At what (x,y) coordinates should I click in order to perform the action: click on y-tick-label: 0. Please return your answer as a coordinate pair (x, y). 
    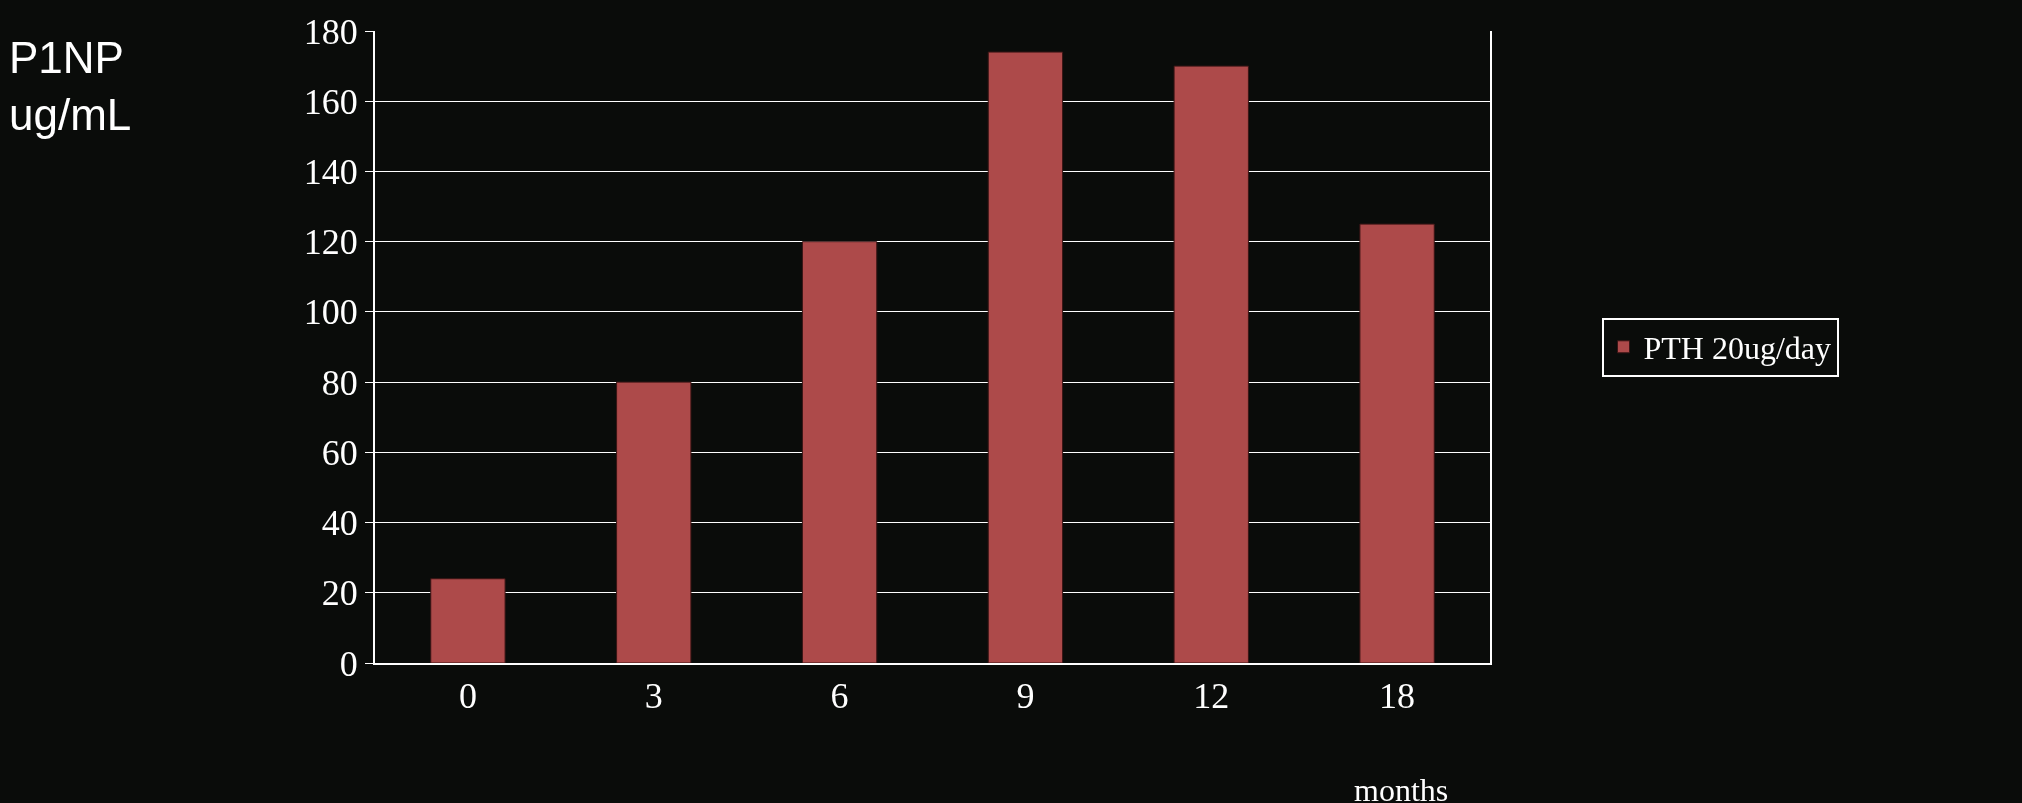
    Looking at the image, I should click on (348, 663).